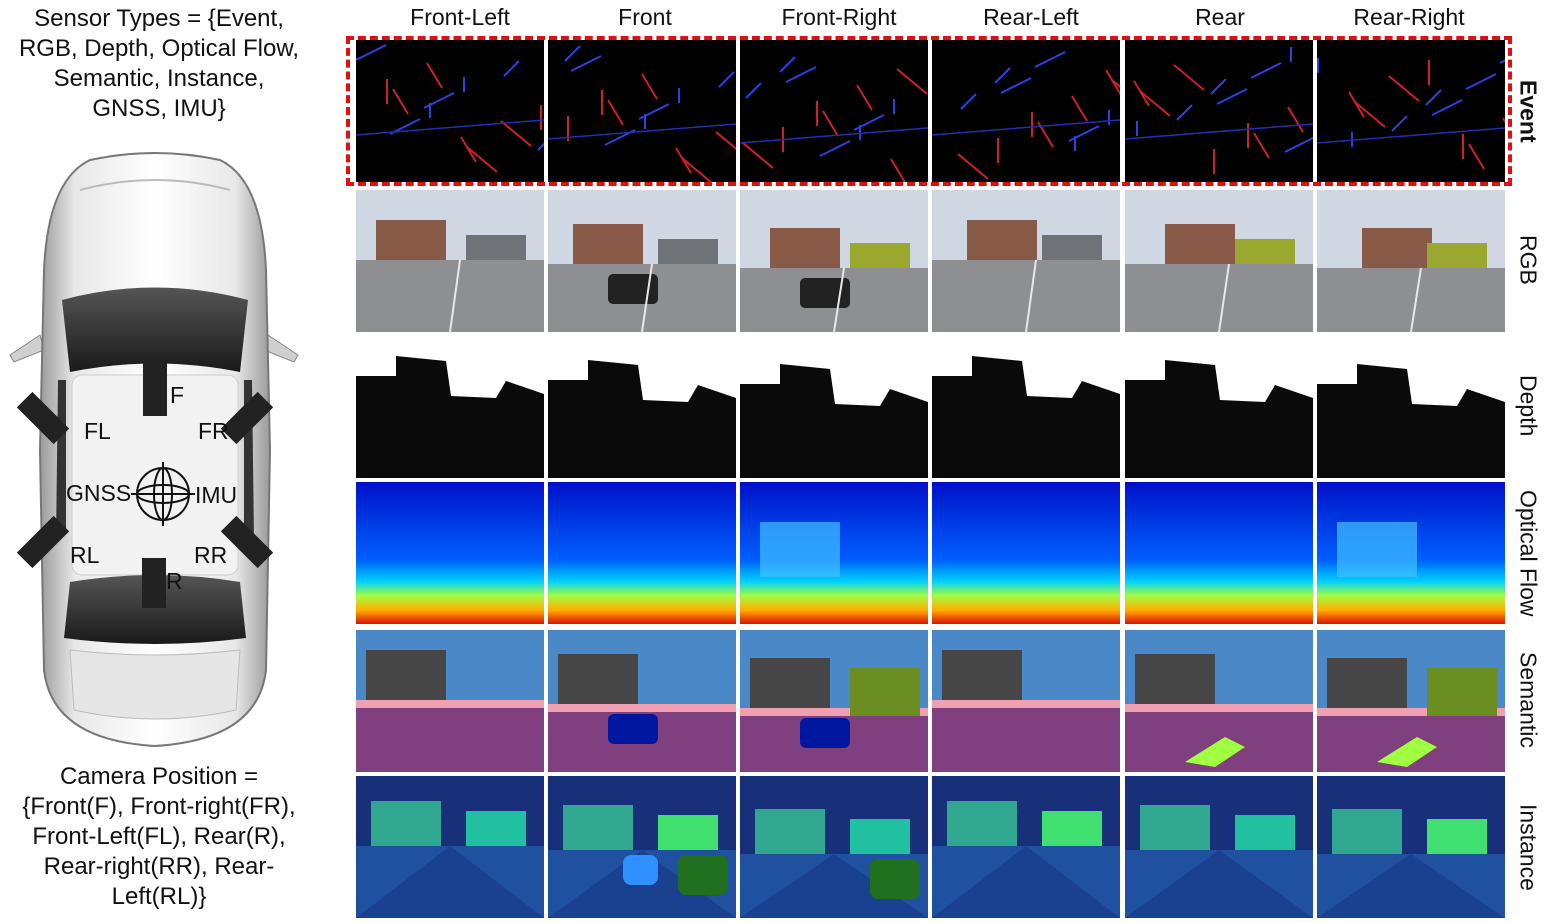  What do you see at coordinates (642, 847) in the screenshot?
I see `image-instance-front` at bounding box center [642, 847].